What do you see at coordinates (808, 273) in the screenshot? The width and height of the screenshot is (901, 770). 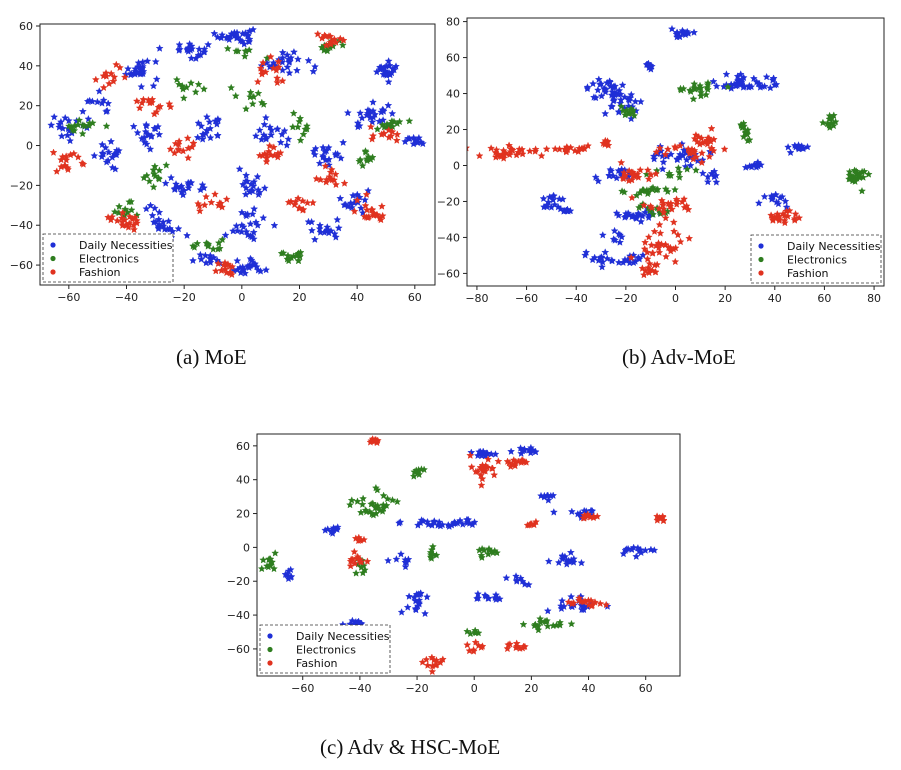 I see `legend-label: Fashion` at bounding box center [808, 273].